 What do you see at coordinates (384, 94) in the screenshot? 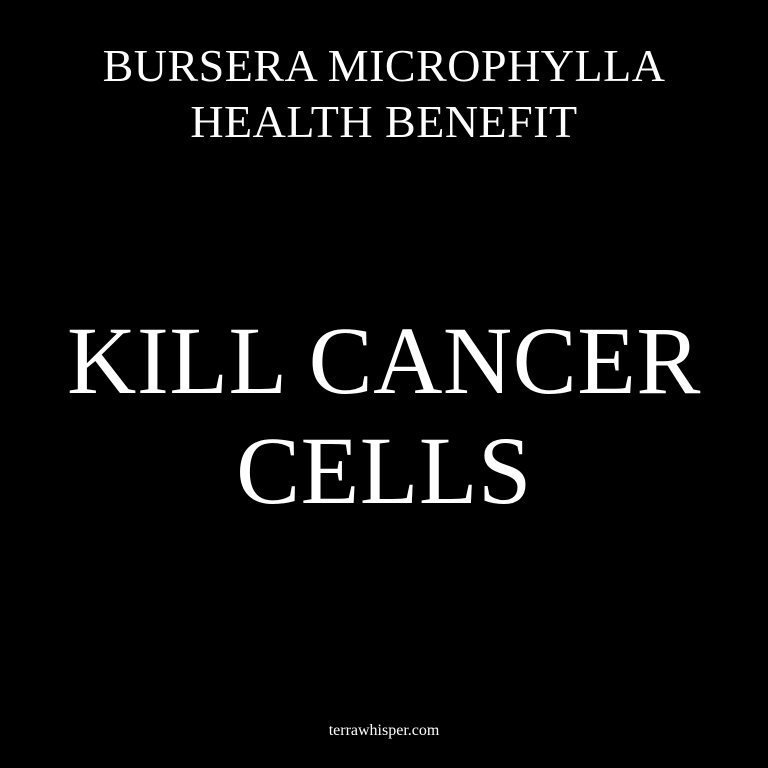
I see `page-title: BURSERA MICROPHYLLA HEALTH BENEFIT` at bounding box center [384, 94].